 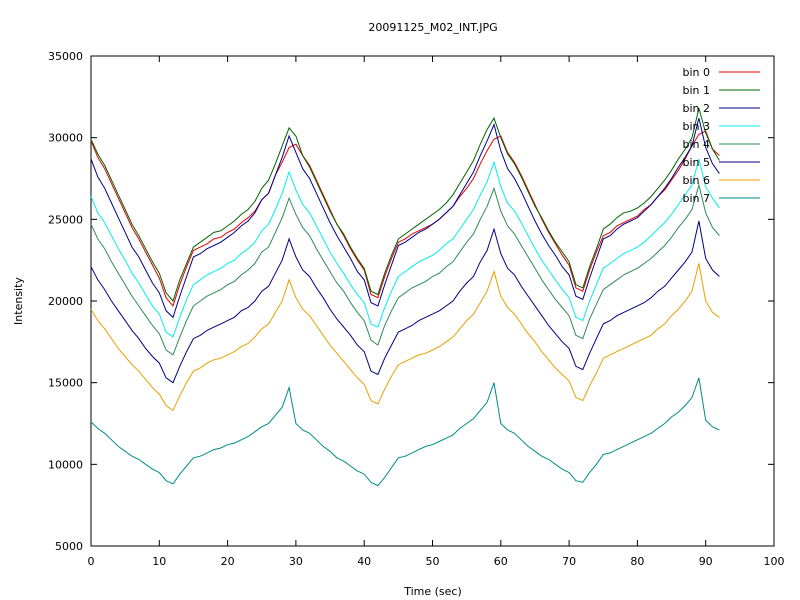 What do you see at coordinates (65, 138) in the screenshot?
I see `y-tick-label: 30000` at bounding box center [65, 138].